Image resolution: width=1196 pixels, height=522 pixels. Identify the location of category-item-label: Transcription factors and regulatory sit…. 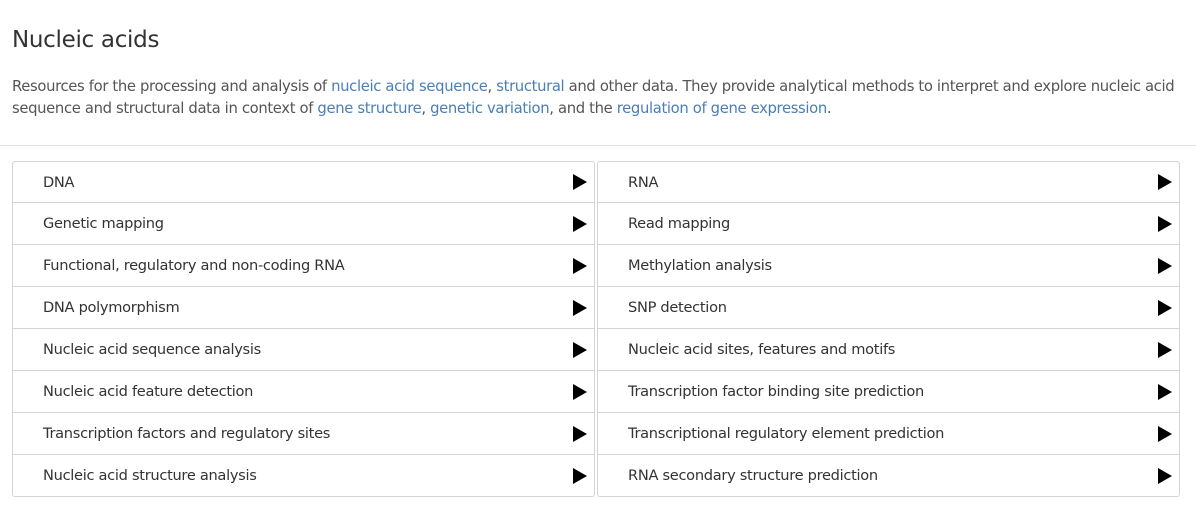
(187, 433).